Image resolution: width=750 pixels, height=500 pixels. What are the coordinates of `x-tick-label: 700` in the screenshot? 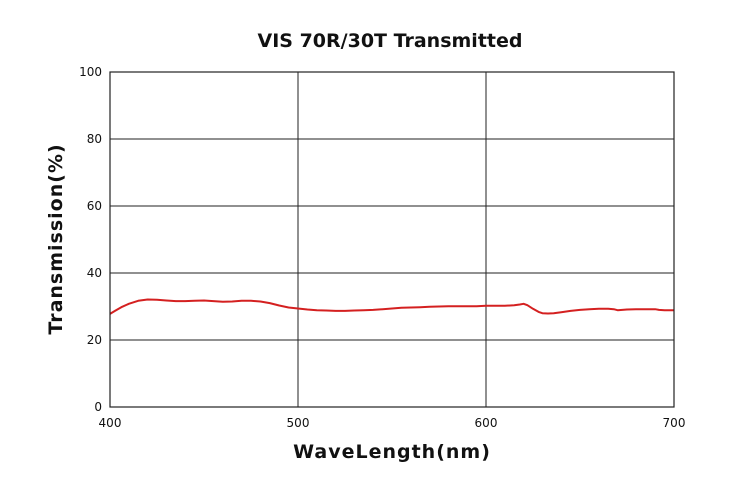 It's located at (674, 423).